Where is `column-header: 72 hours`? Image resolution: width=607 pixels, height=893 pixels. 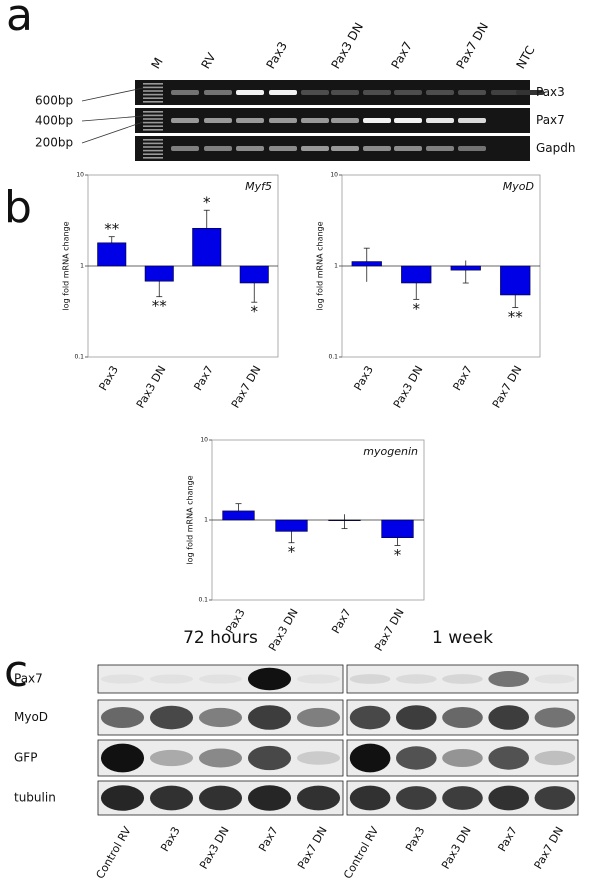 column-header: 72 hours is located at coordinates (220, 638).